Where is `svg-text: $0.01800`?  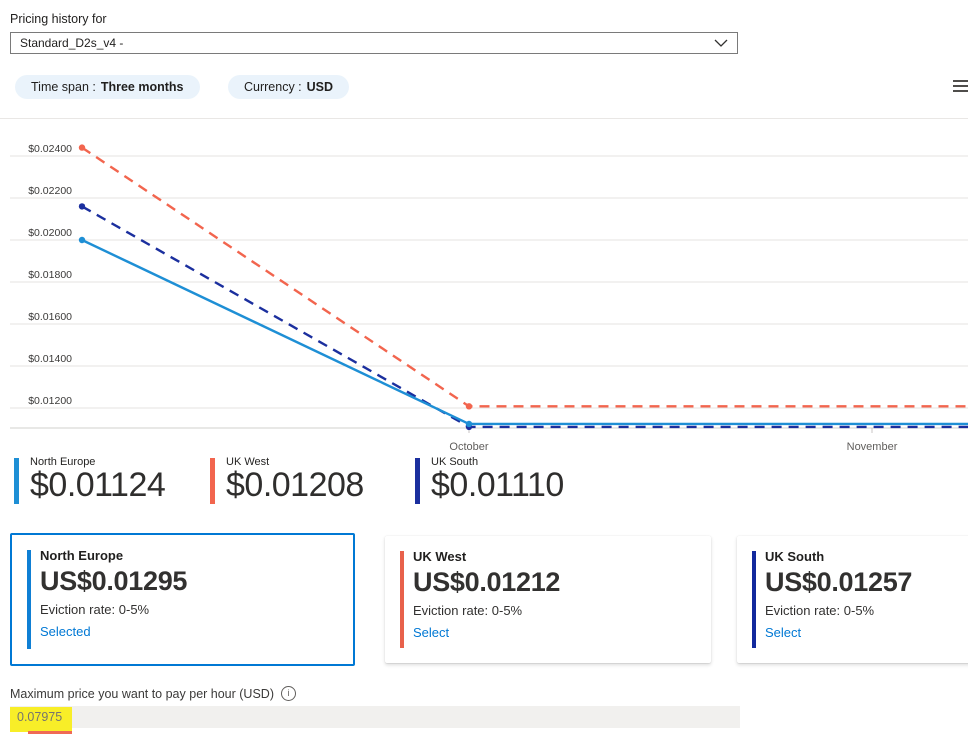 svg-text: $0.01800 is located at coordinates (50, 275).